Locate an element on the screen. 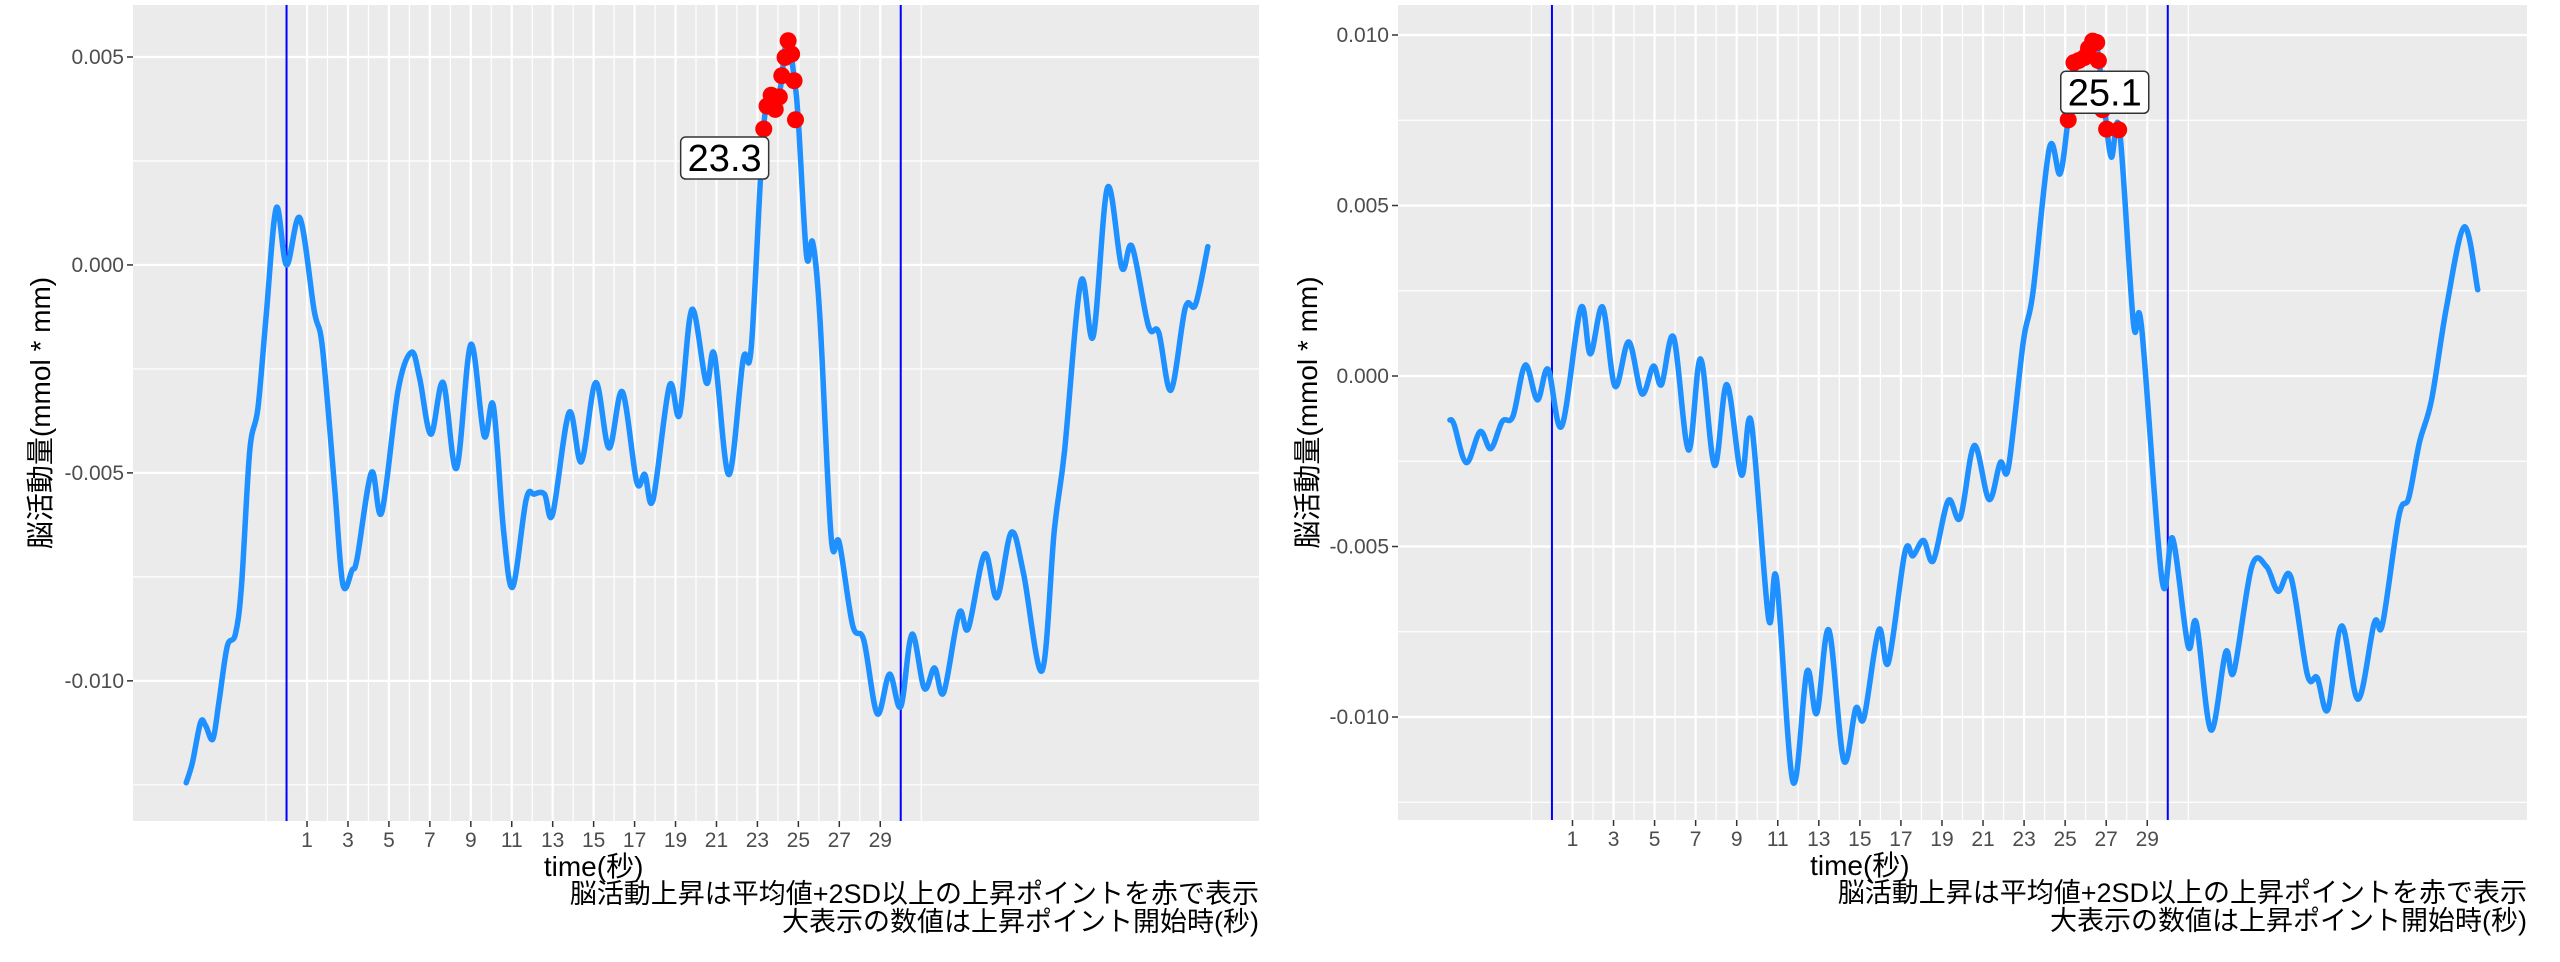 The width and height of the screenshot is (2560, 962). y-tick-label: 0.010 is located at coordinates (1362, 35).